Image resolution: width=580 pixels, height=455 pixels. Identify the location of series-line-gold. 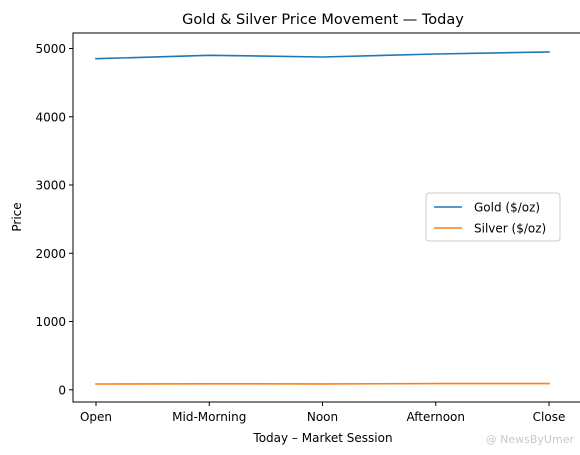
(322, 55).